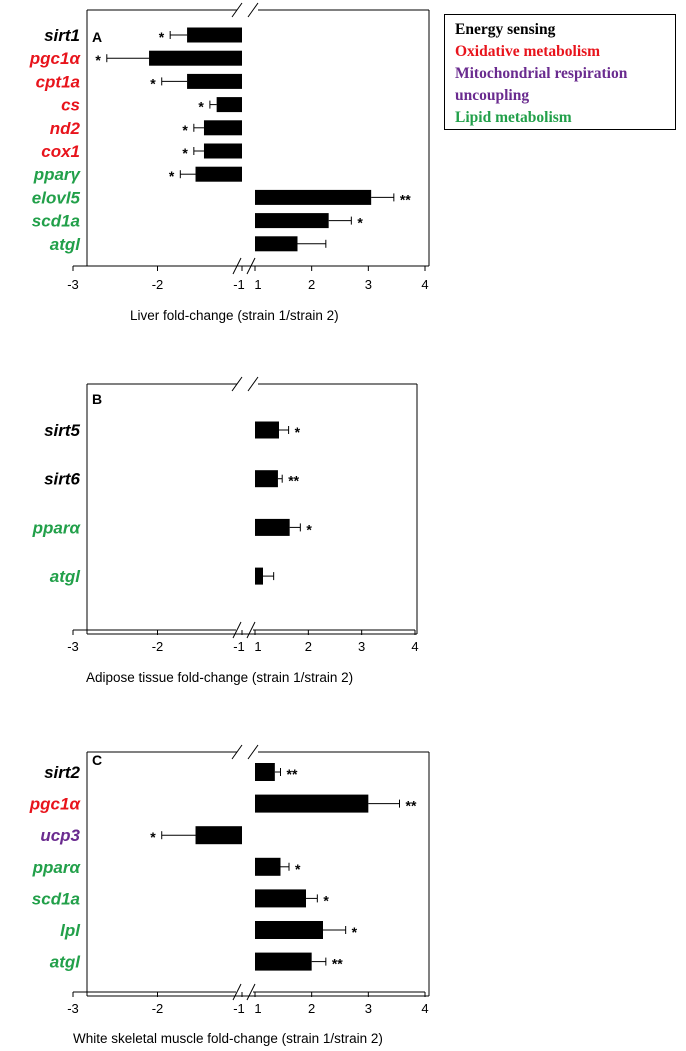  Describe the element at coordinates (153, 83) in the screenshot. I see `significance-marker-cpt1a: *` at that location.